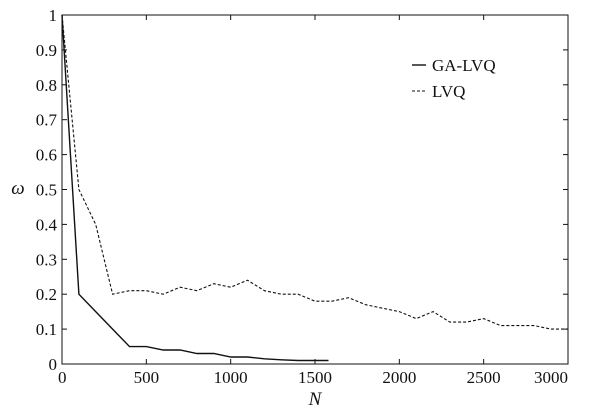  What do you see at coordinates (315, 399) in the screenshot?
I see `x-axis-label: N` at bounding box center [315, 399].